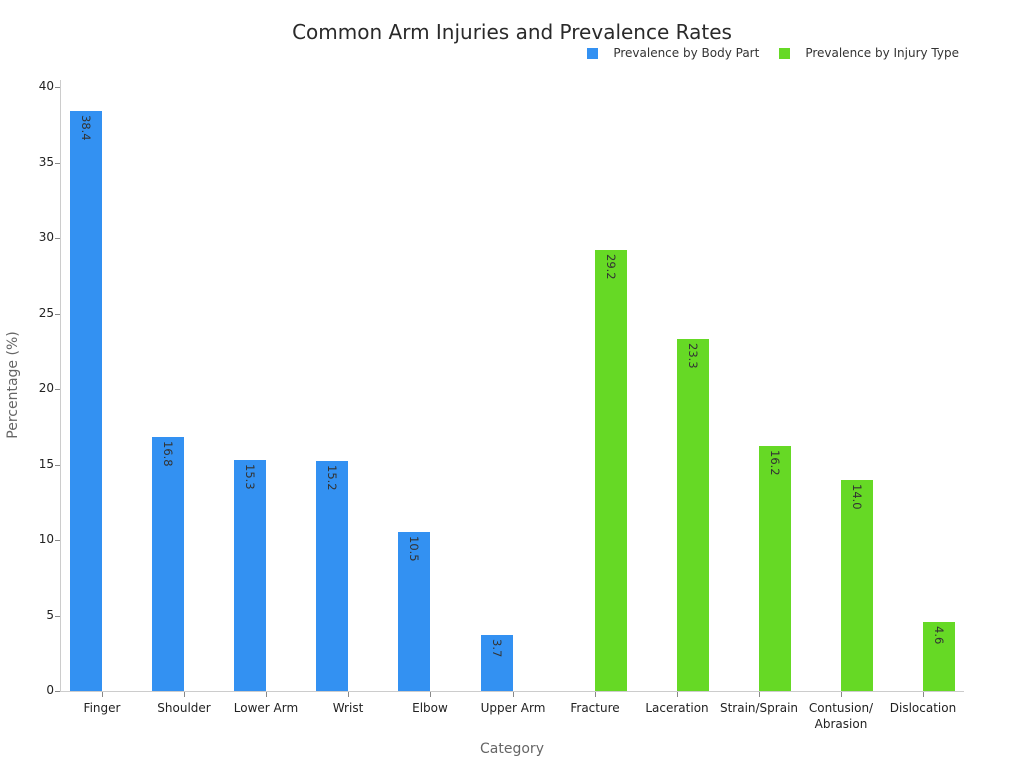  I want to click on bar-contusion-abrasion: 14.0, so click(857, 585).